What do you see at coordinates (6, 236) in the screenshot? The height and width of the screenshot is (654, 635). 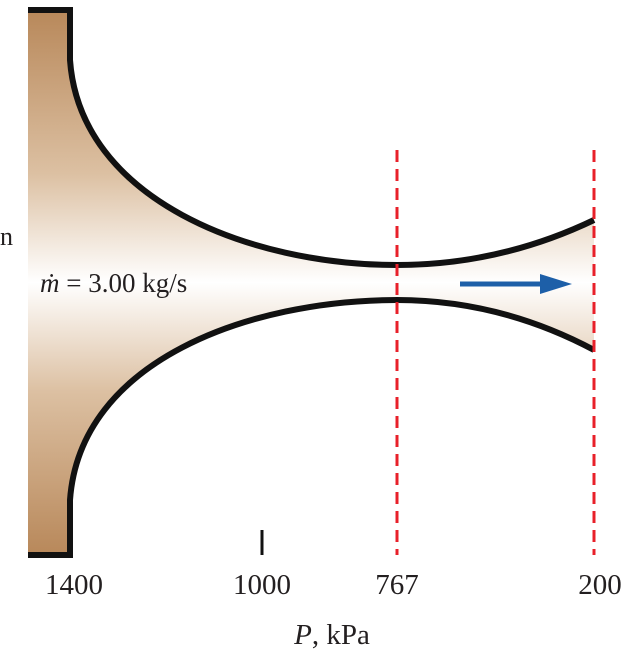 I see `fragment: n` at bounding box center [6, 236].